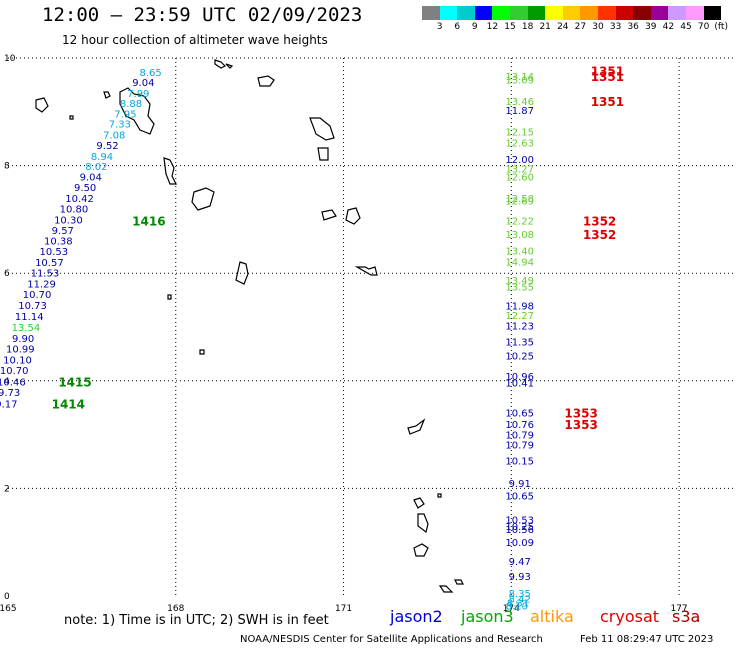  I want to click on satellite-legend-s3a: s3a, so click(686, 616).